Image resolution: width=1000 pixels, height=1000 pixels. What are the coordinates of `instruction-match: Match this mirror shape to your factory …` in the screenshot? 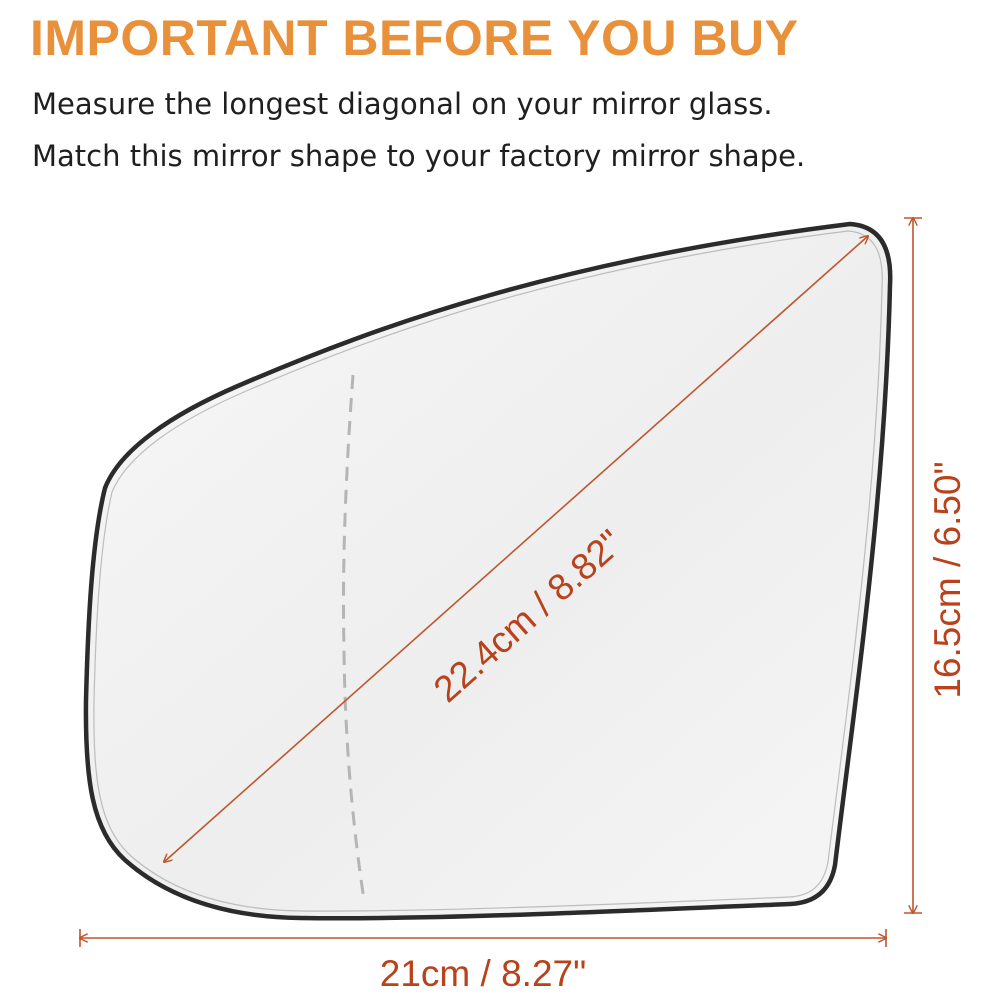 It's located at (419, 156).